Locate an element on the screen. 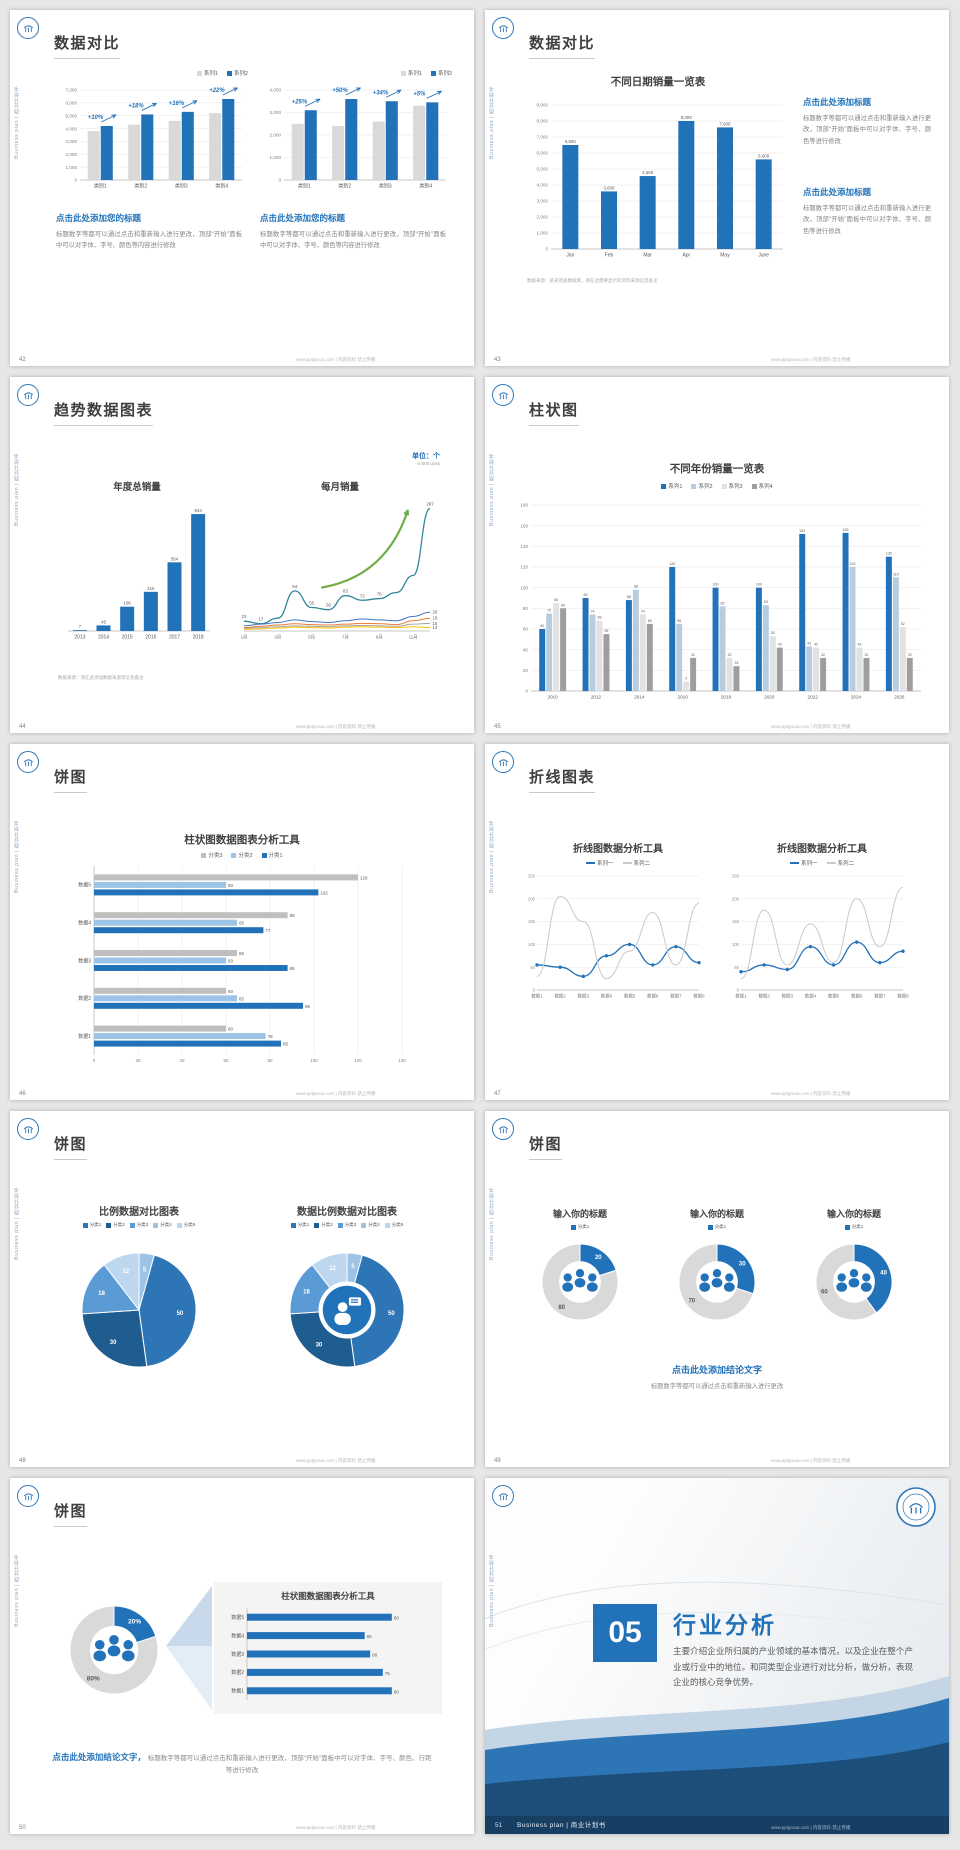 The width and height of the screenshot is (960, 1850). svg-text: 数据2 is located at coordinates (561, 996).